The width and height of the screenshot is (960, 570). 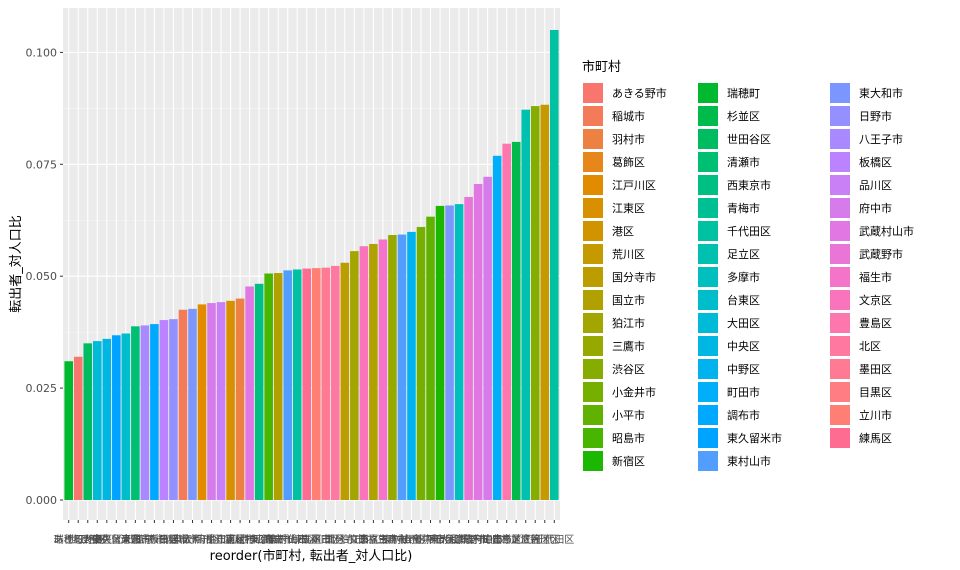 I want to click on x-tick-label: 西東京市, so click(x=259, y=539).